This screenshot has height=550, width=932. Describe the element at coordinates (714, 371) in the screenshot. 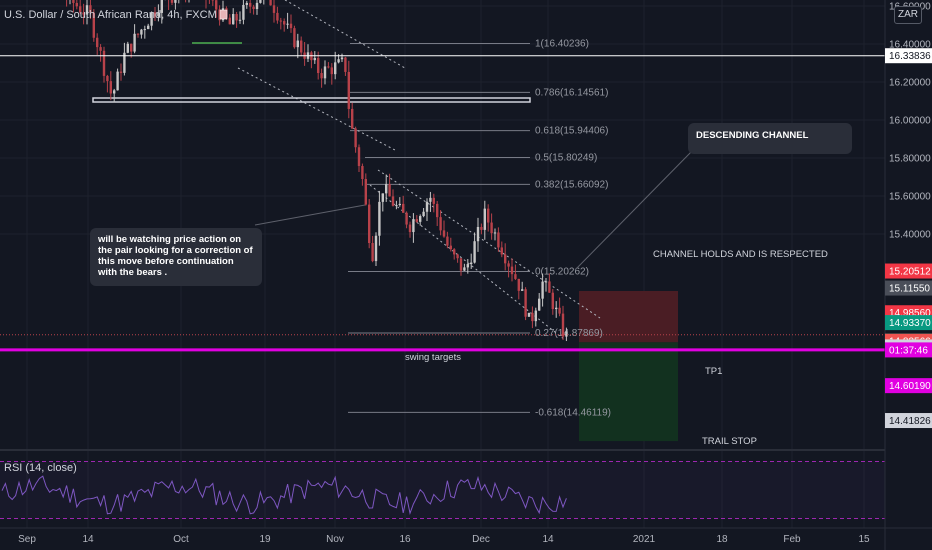

I see `tp1-label: TP1` at that location.